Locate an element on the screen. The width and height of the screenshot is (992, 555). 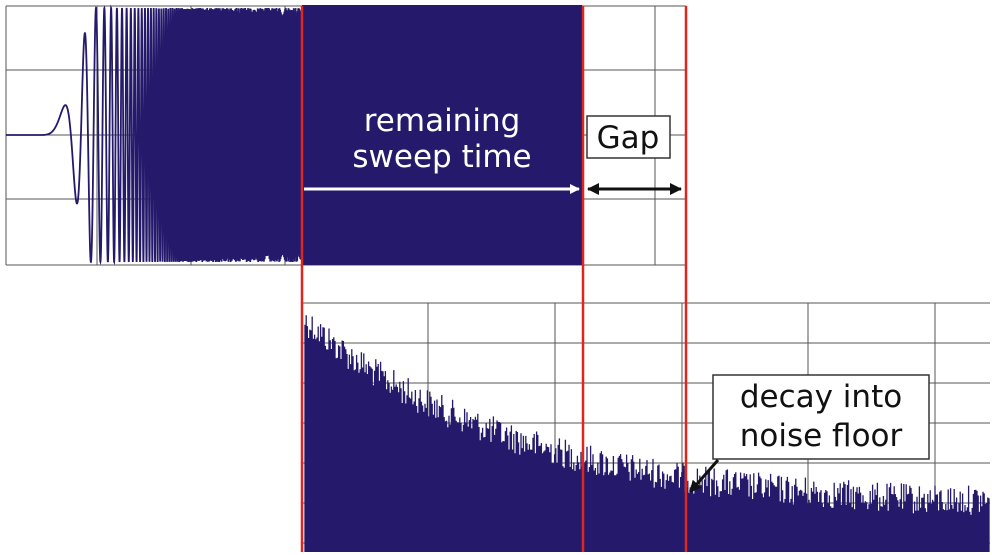
decay-label-box is located at coordinates (821, 417).